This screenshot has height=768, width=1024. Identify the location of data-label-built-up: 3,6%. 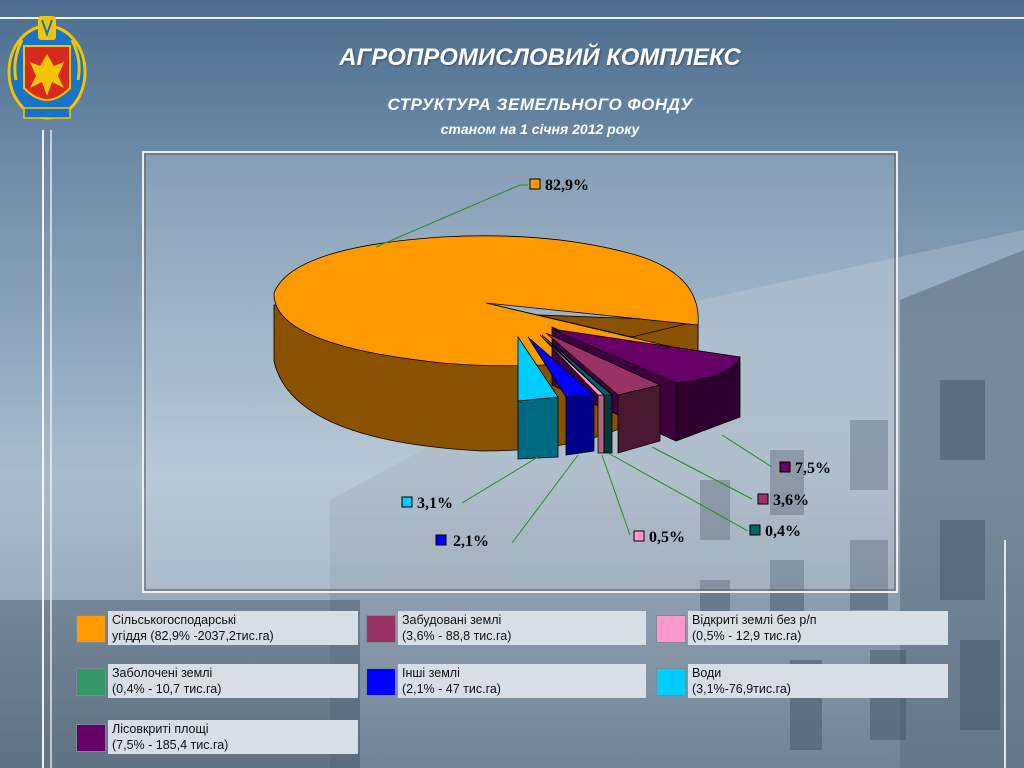
(783, 500).